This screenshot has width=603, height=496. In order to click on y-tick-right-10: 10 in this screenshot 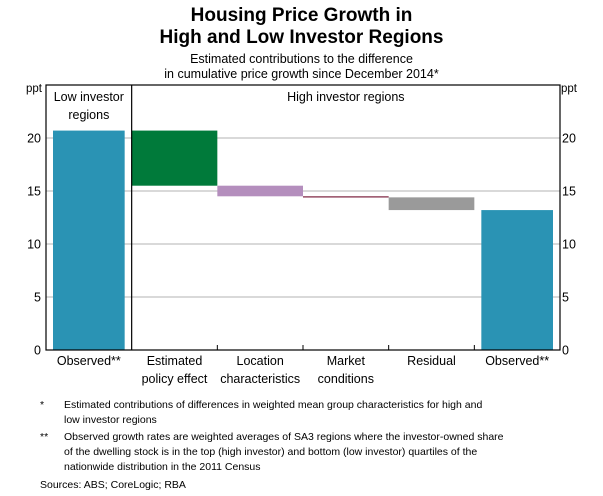, I will do `click(569, 245)`.